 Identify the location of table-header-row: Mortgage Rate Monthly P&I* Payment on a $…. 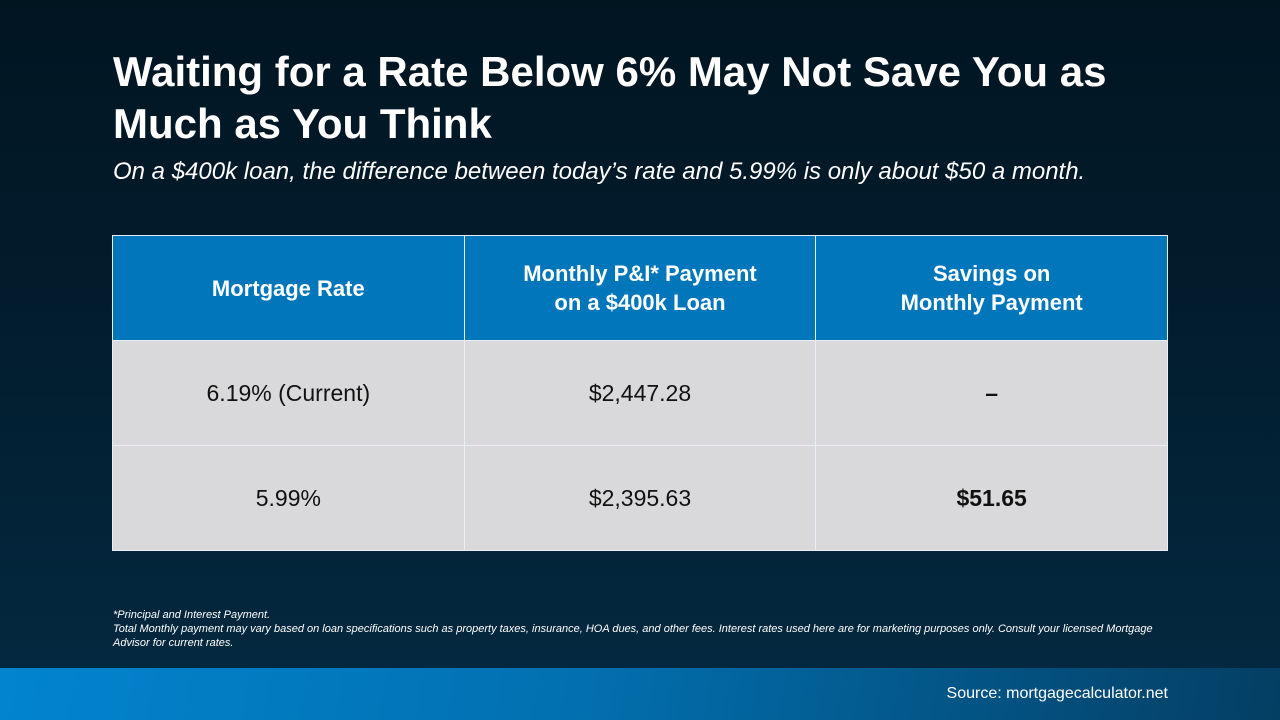
(640, 288).